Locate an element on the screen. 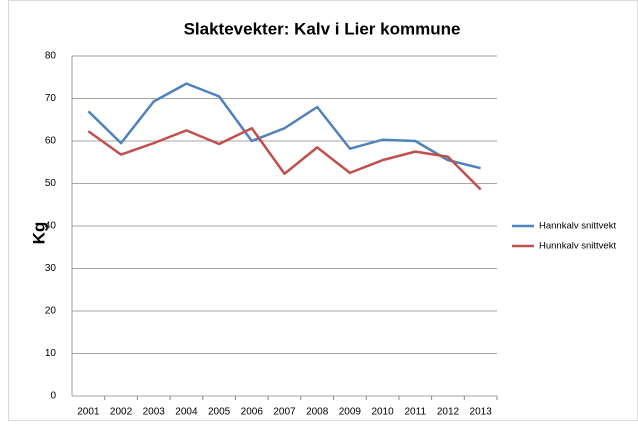 The height and width of the screenshot is (425, 638). legend-label: Hunnkalv snittvekt is located at coordinates (577, 246).